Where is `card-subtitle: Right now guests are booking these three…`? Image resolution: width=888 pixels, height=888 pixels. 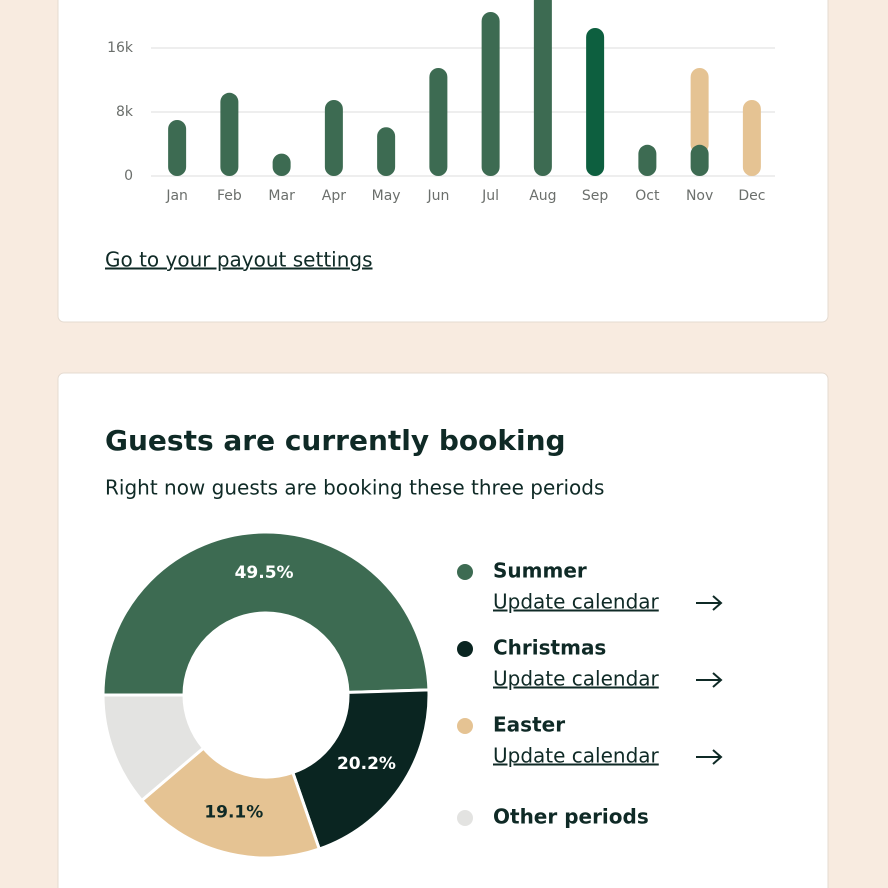
card-subtitle: Right now guests are booking these three… is located at coordinates (354, 488).